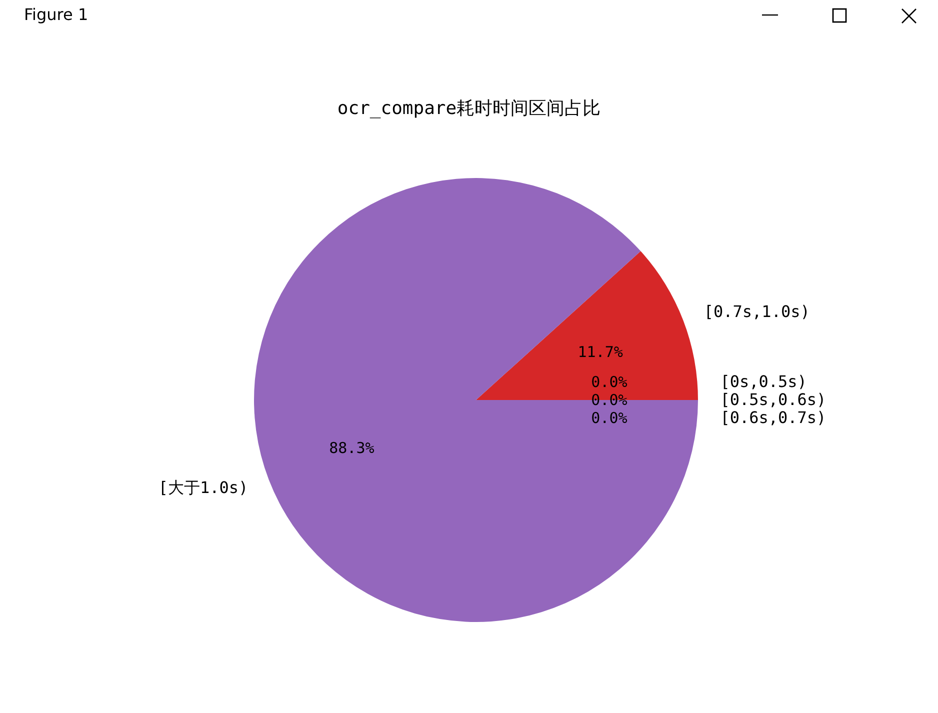 Image resolution: width=938 pixels, height=713 pixels. I want to click on data-label: 88.3%, so click(351, 447).